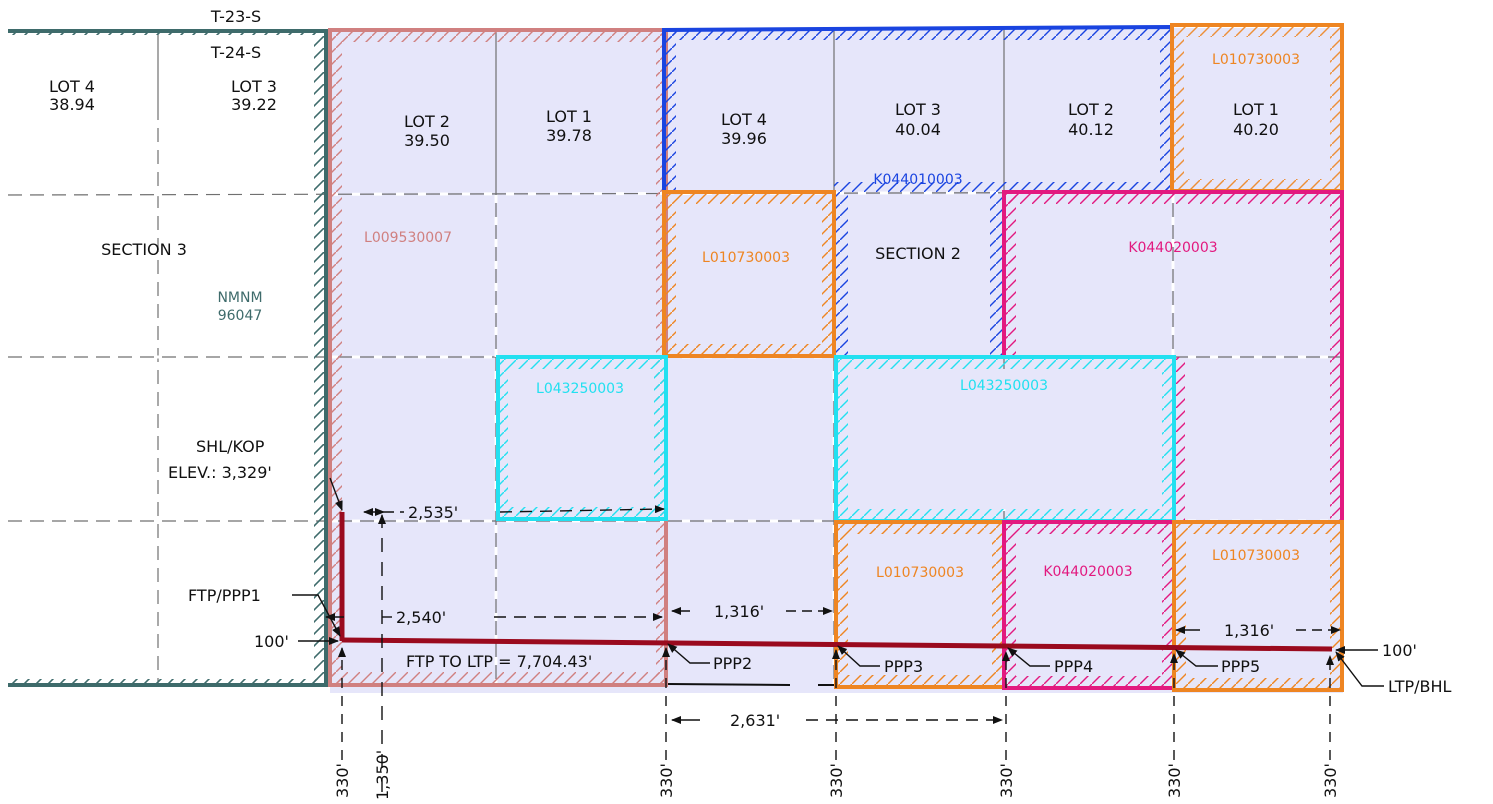  I want to click on ftp-to-ltp-label: FTP TO LTP = 7,704.43', so click(499, 661).